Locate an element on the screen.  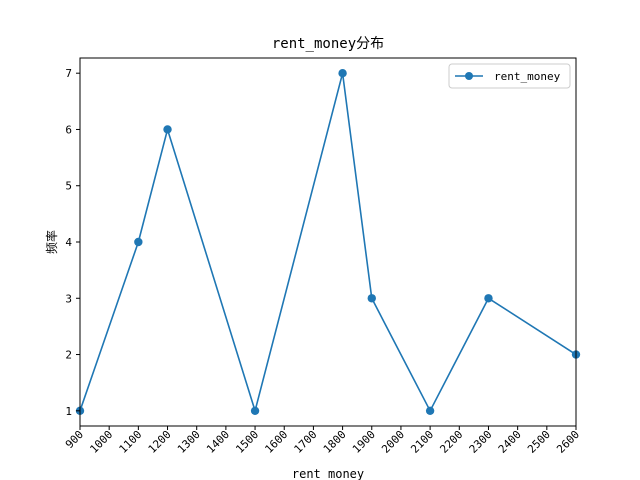
x-tick-label: 2500 is located at coordinates (539, 442).